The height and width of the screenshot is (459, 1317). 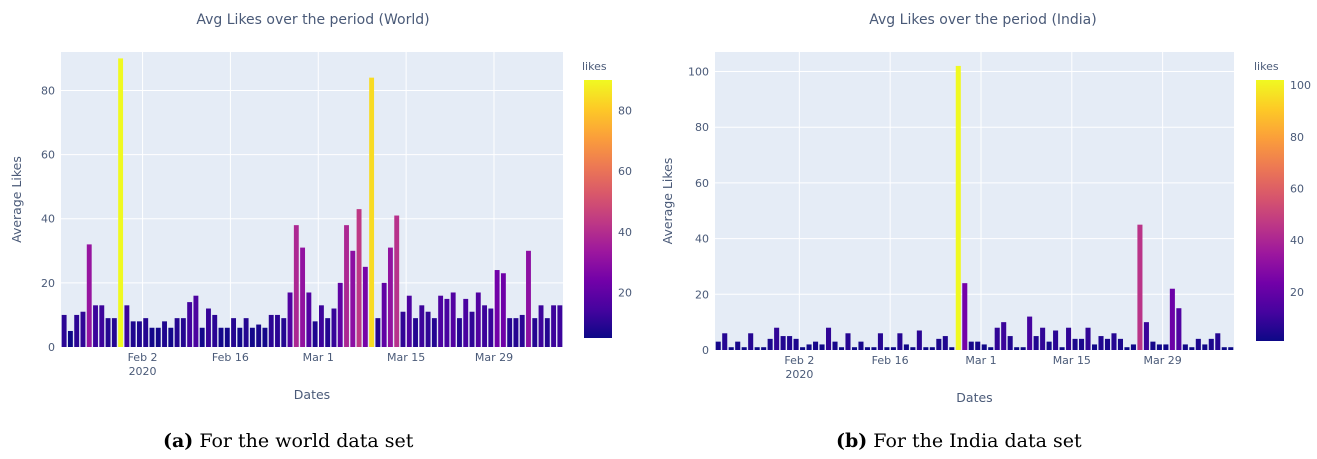 What do you see at coordinates (980, 360) in the screenshot?
I see `chart1-x-tick-label: Mar 1` at bounding box center [980, 360].